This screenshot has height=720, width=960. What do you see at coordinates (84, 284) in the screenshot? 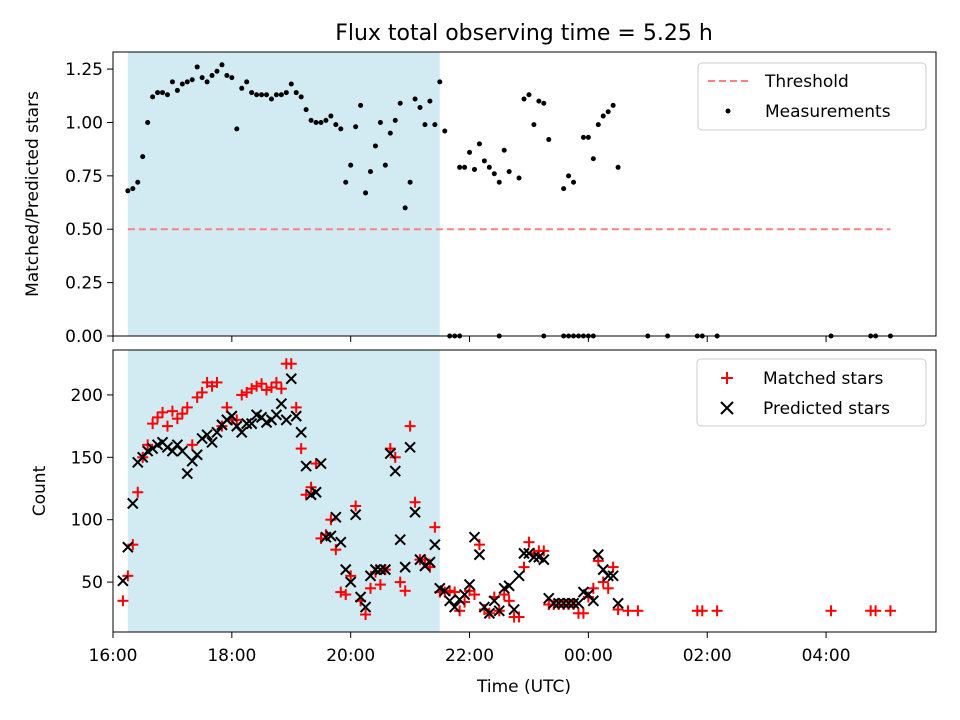
I see `y-tick-label: 0.25` at bounding box center [84, 284].